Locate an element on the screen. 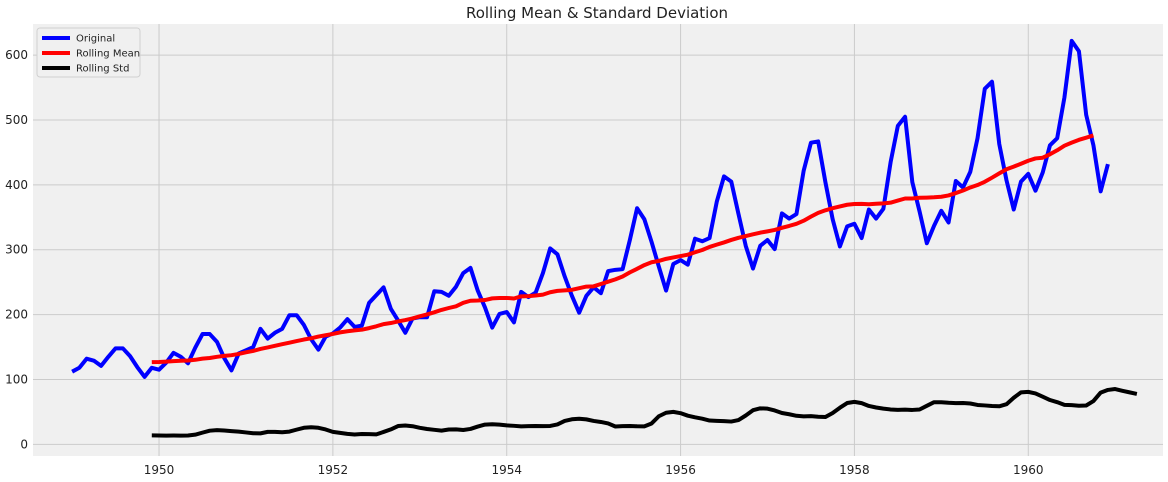 This screenshot has width=1168, height=482. y-tick-labels: 0 100 200 300 400 500 600 is located at coordinates (16, 249).